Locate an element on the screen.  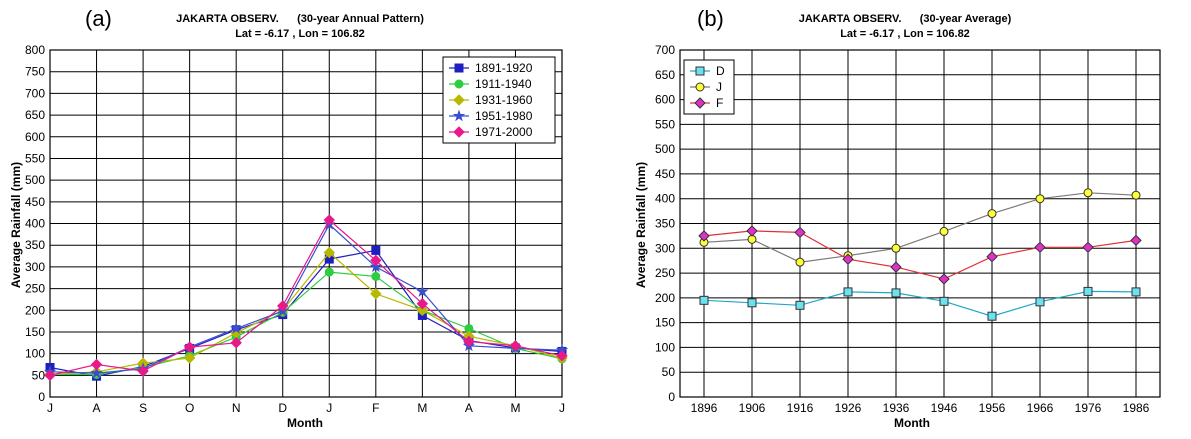
legend-entry-2: J is located at coordinates (719, 87).